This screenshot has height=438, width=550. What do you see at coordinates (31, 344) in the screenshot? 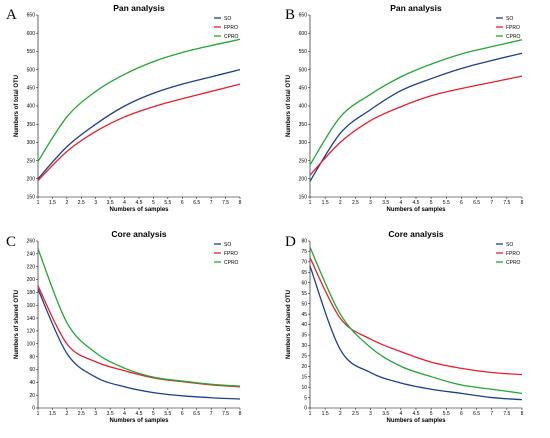
I see `y-tick-label: 100` at bounding box center [31, 344].